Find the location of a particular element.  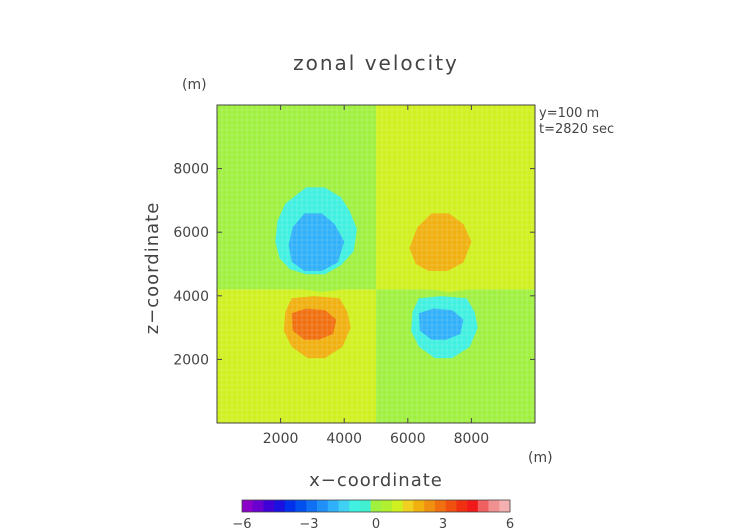

x-tick-label: 4000 is located at coordinates (344, 439).